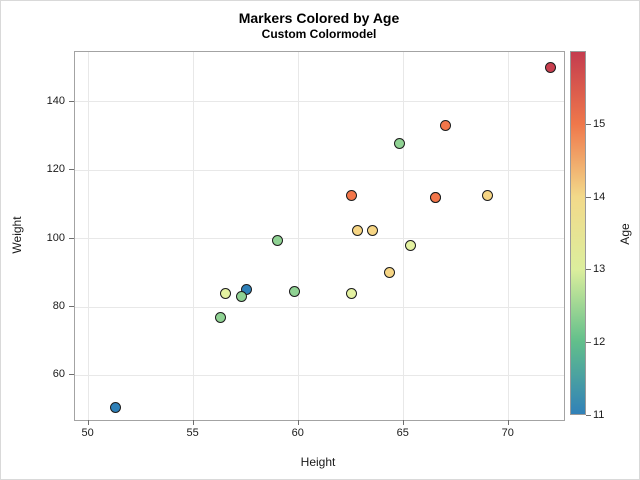 Image resolution: width=640 pixels, height=480 pixels. I want to click on y-axis-tick-label: 120, so click(55, 169).